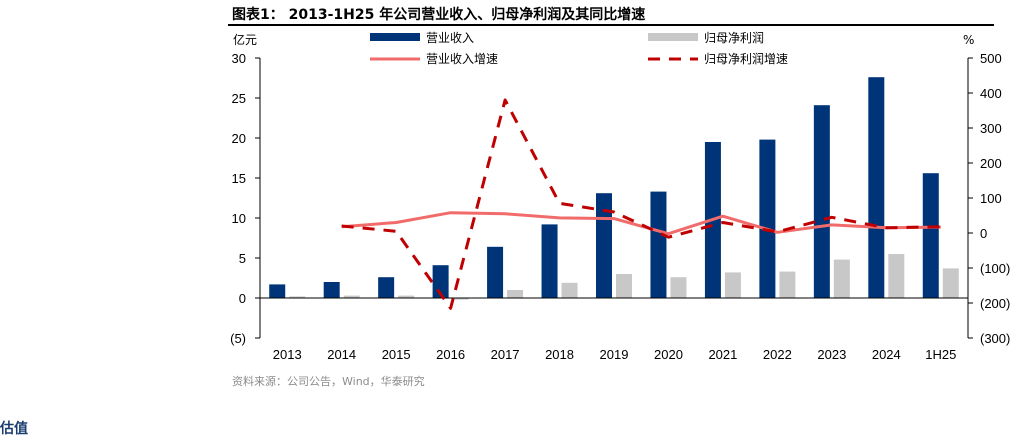 The image size is (1021, 438). What do you see at coordinates (238, 338) in the screenshot?
I see `left-axis-tick-label: (5)` at bounding box center [238, 338].